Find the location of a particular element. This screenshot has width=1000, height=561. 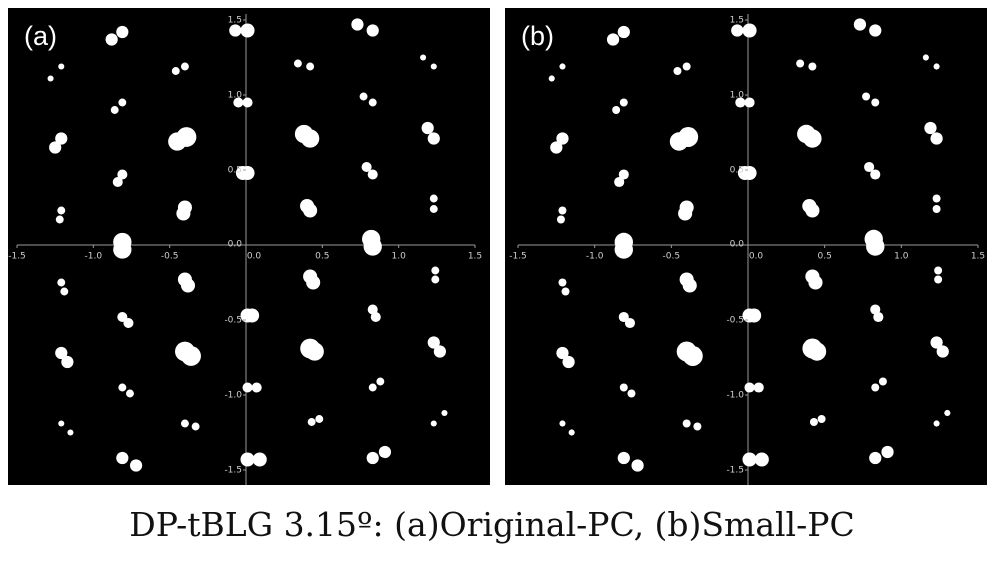

y-tick-label: -0.5 is located at coordinates (735, 321).